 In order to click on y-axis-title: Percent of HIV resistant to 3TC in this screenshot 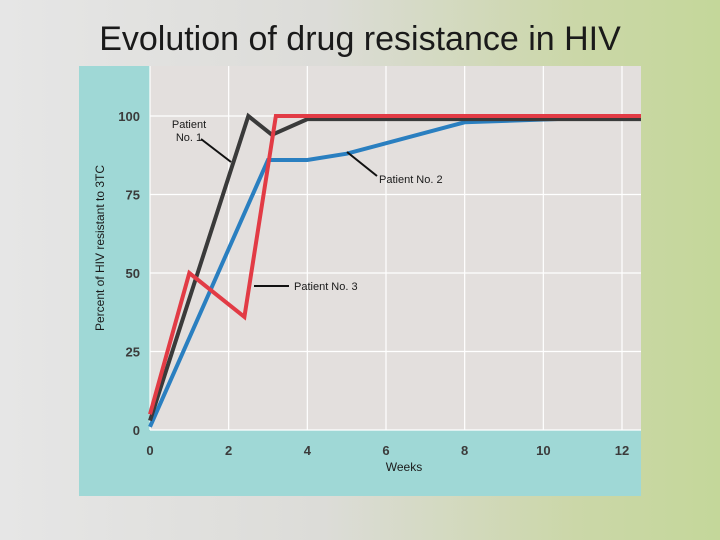, I will do `click(100, 248)`.